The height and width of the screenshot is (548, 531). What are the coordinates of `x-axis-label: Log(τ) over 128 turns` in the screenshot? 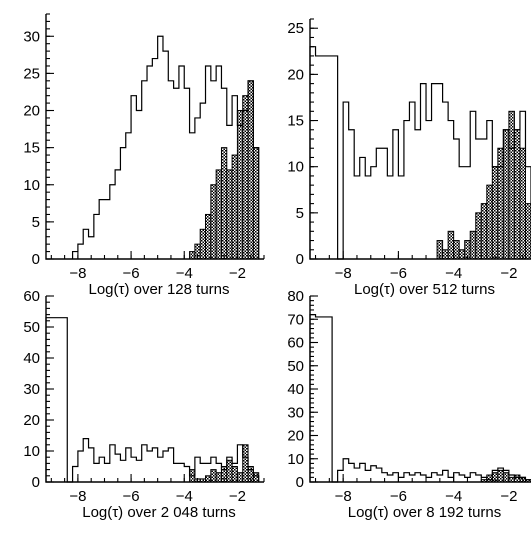 It's located at (159, 289).